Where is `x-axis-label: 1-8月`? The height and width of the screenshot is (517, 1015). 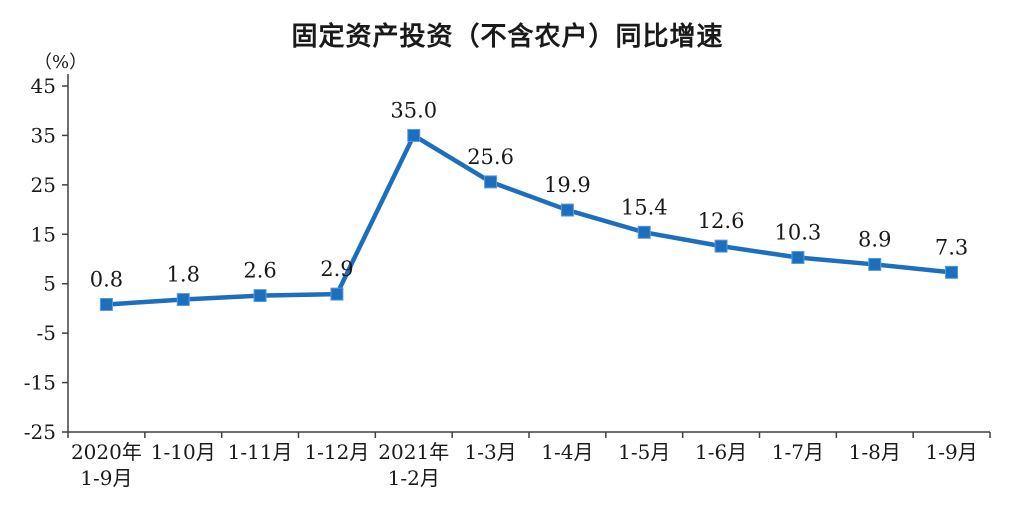 x-axis-label: 1-8月 is located at coordinates (875, 452).